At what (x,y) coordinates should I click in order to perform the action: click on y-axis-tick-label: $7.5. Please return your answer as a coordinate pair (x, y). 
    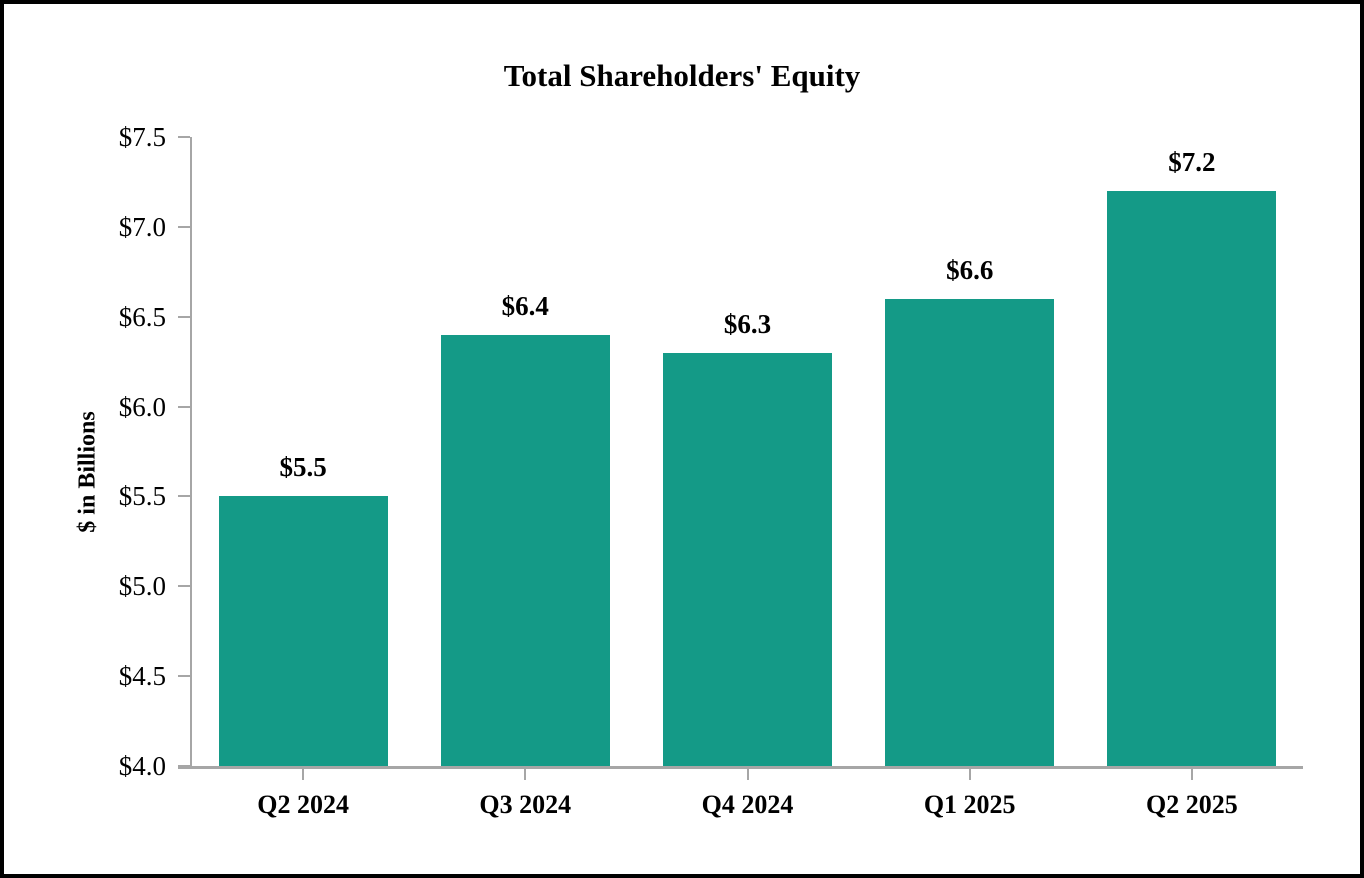
    Looking at the image, I should click on (142, 137).